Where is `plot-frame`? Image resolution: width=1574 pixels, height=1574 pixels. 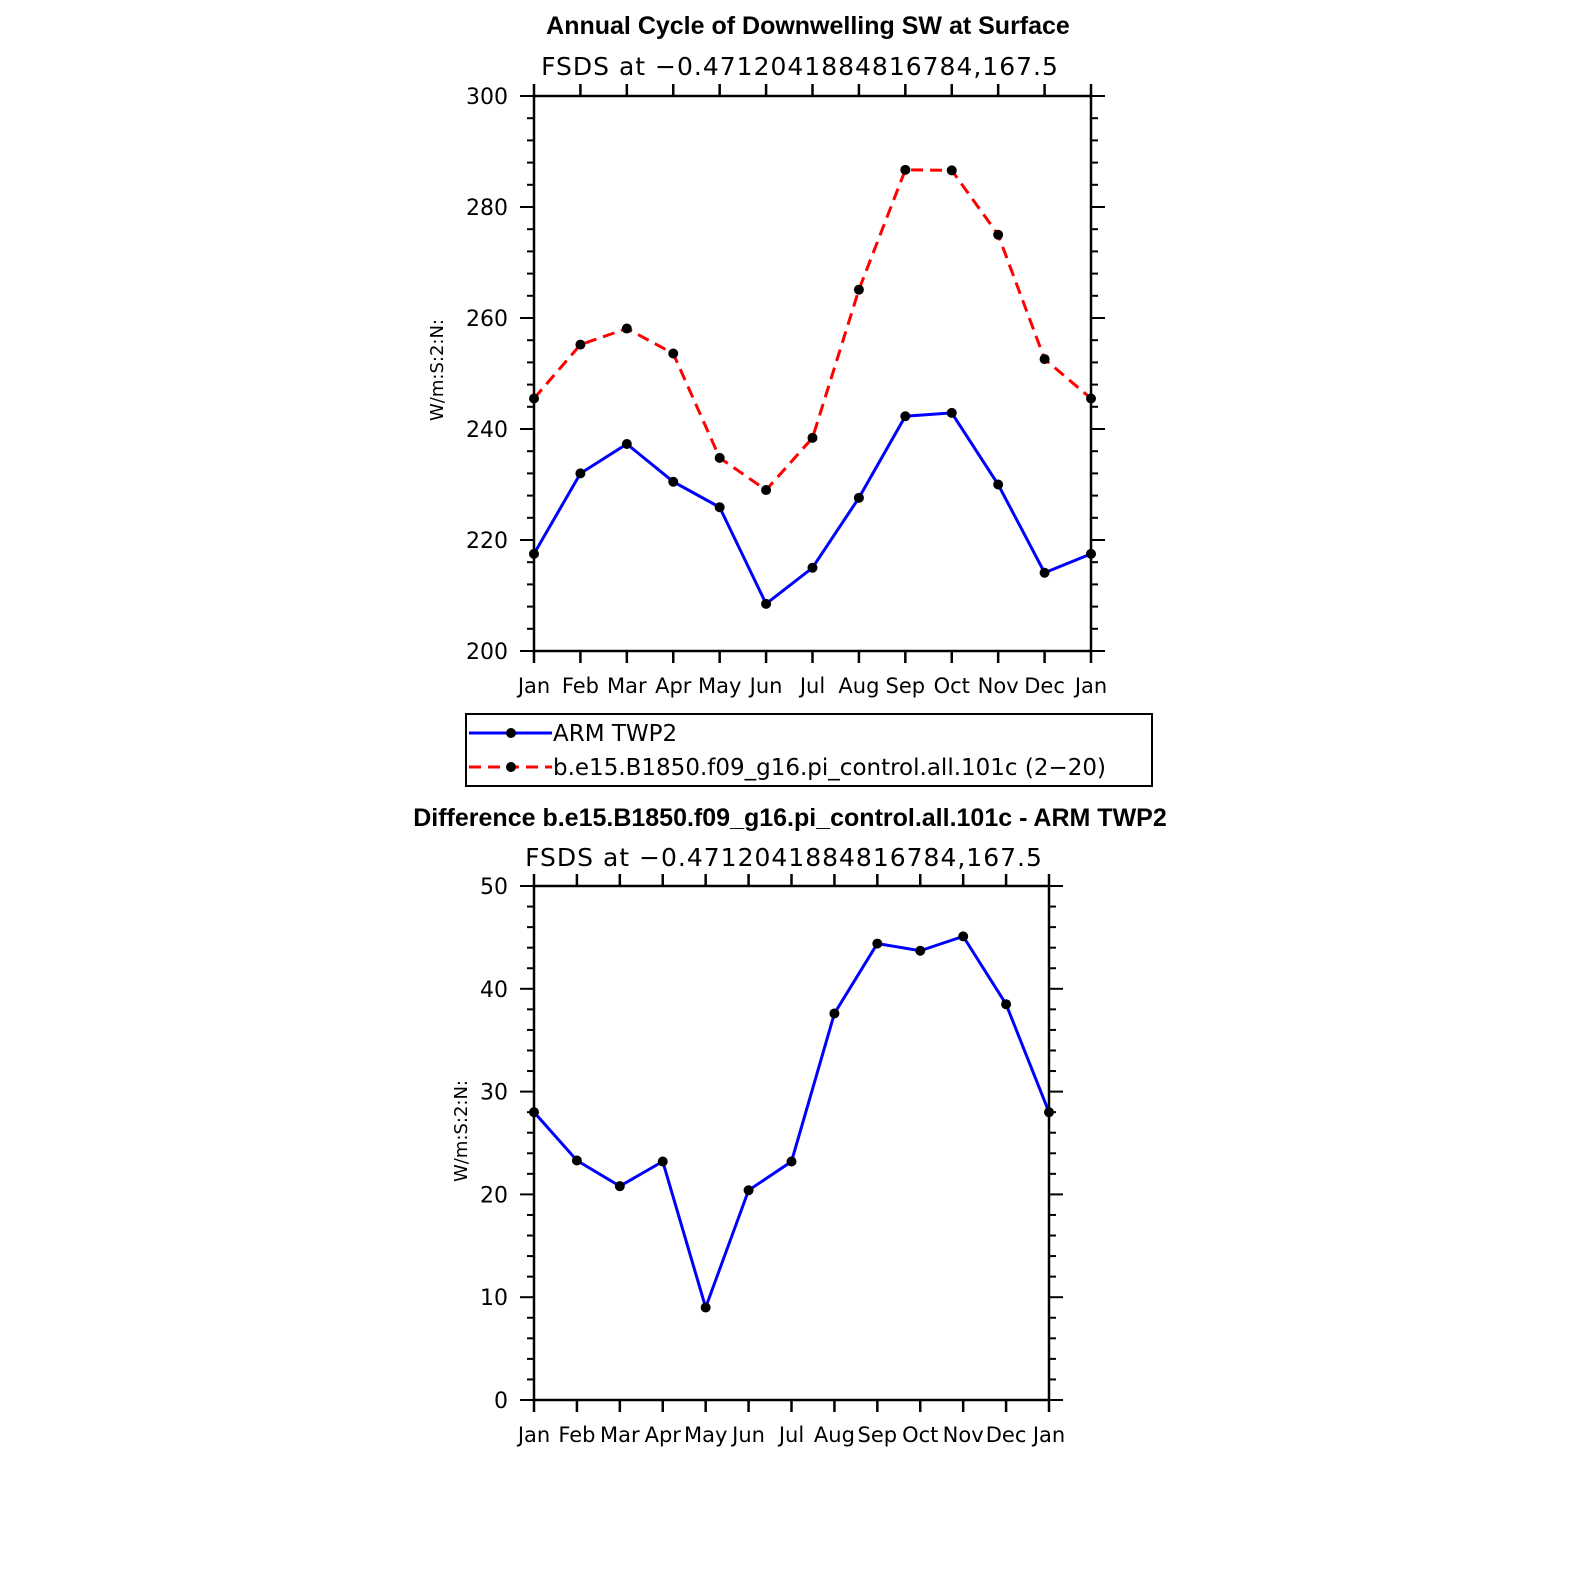 plot-frame is located at coordinates (791, 1143).